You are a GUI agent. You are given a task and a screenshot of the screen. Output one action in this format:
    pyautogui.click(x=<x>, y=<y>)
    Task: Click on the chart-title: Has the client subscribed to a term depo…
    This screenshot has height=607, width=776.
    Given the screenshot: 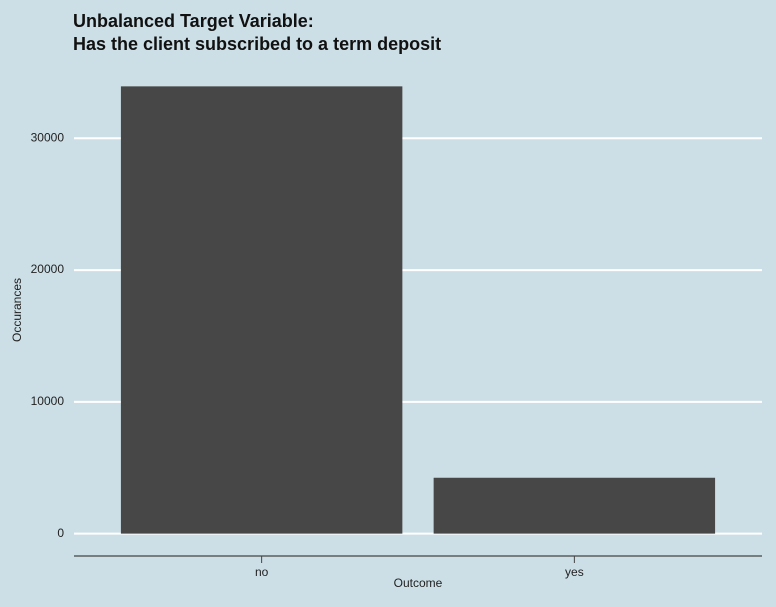 What is the action you would take?
    pyautogui.click(x=257, y=44)
    